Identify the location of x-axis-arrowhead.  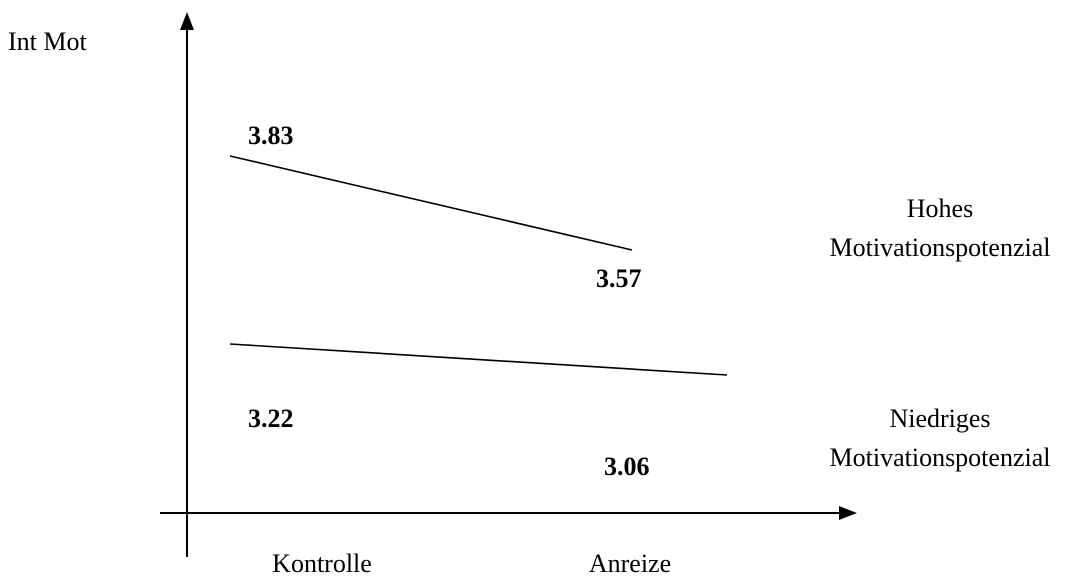
(848, 513).